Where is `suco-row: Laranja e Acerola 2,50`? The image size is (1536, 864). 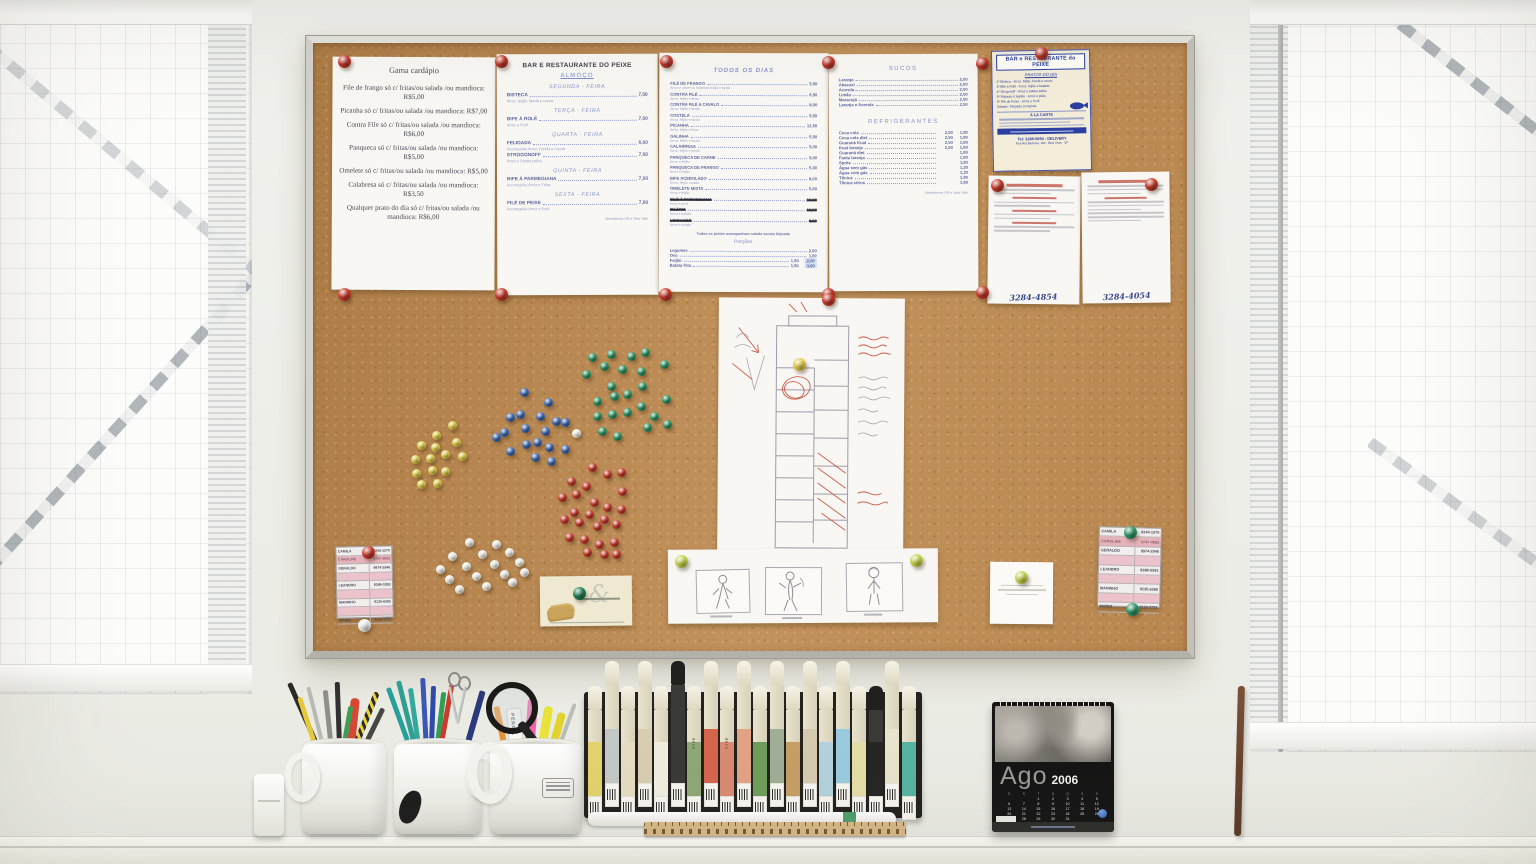 suco-row: Laranja e Acerola 2,50 is located at coordinates (903, 104).